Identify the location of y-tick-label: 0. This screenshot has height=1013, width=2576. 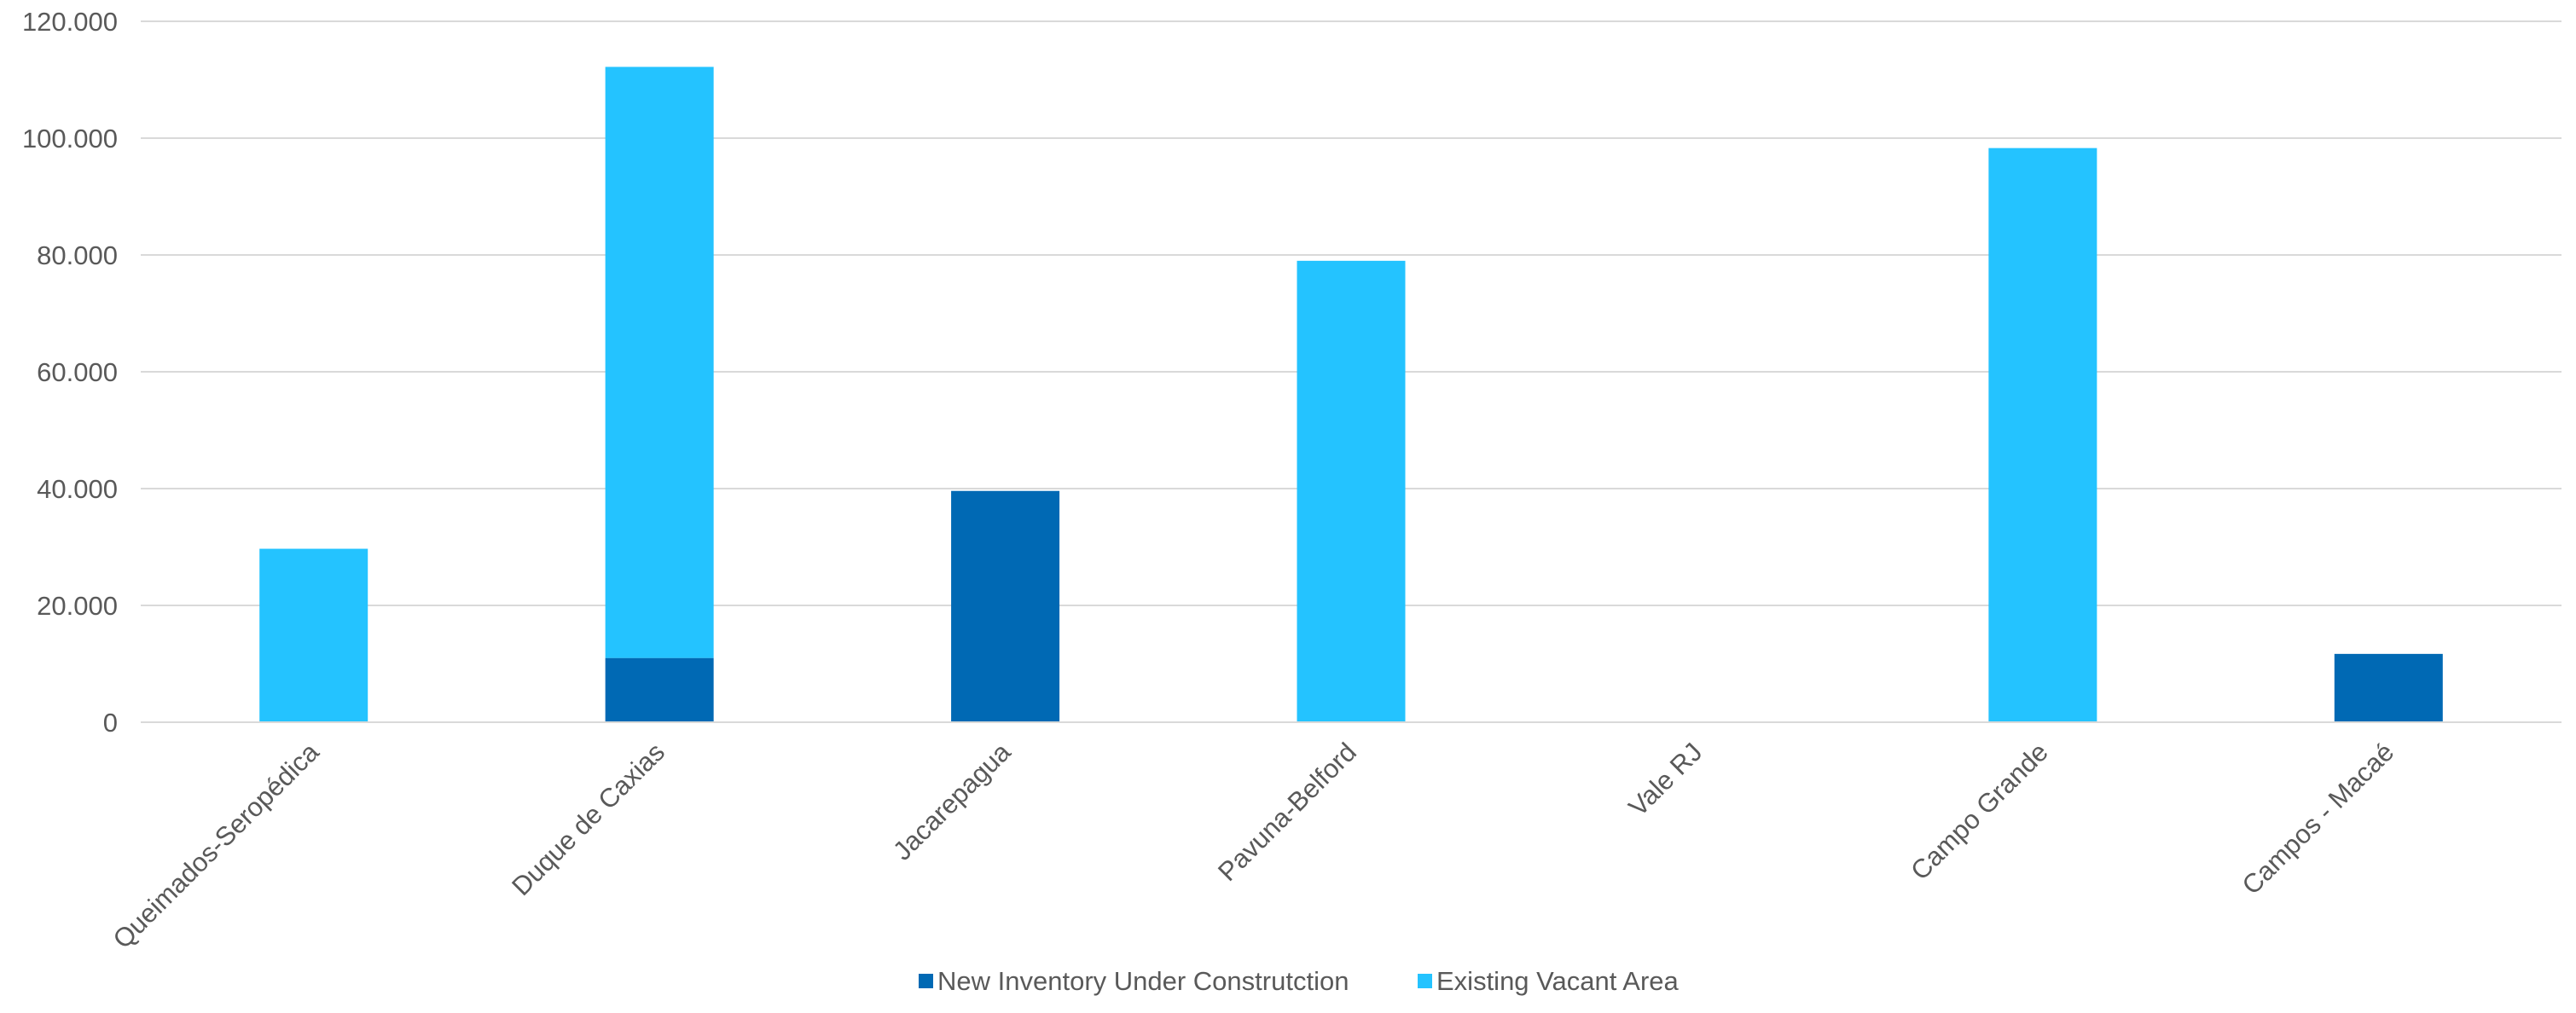
(110, 723).